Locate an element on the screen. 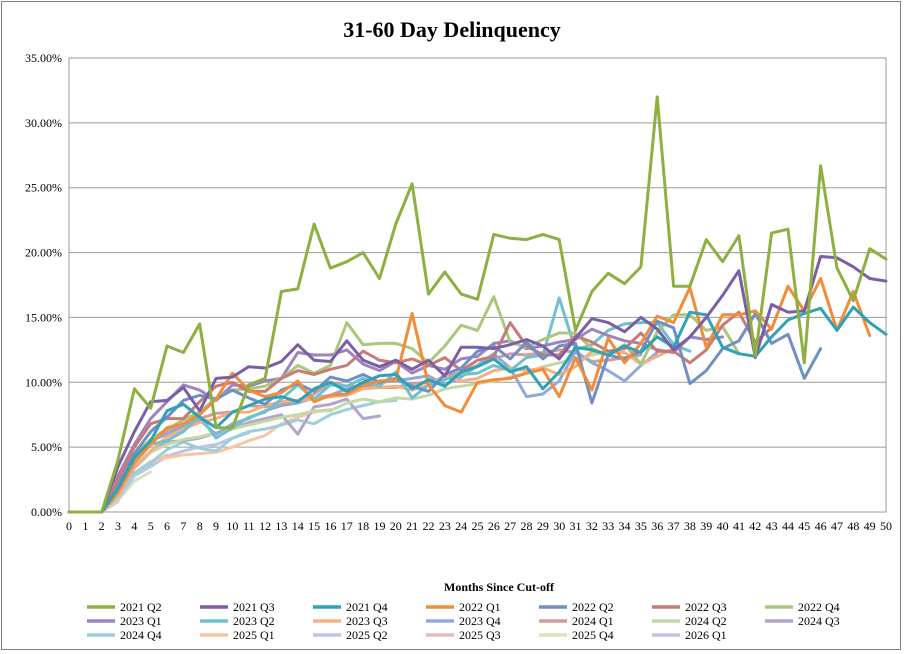 Image resolution: width=904 pixels, height=654 pixels. legend-entry: 2023 Q2 is located at coordinates (237, 621).